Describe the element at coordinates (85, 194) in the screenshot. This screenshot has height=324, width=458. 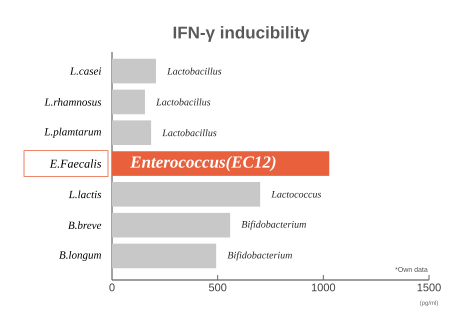
I see `y-tick-label: L.lactis` at that location.